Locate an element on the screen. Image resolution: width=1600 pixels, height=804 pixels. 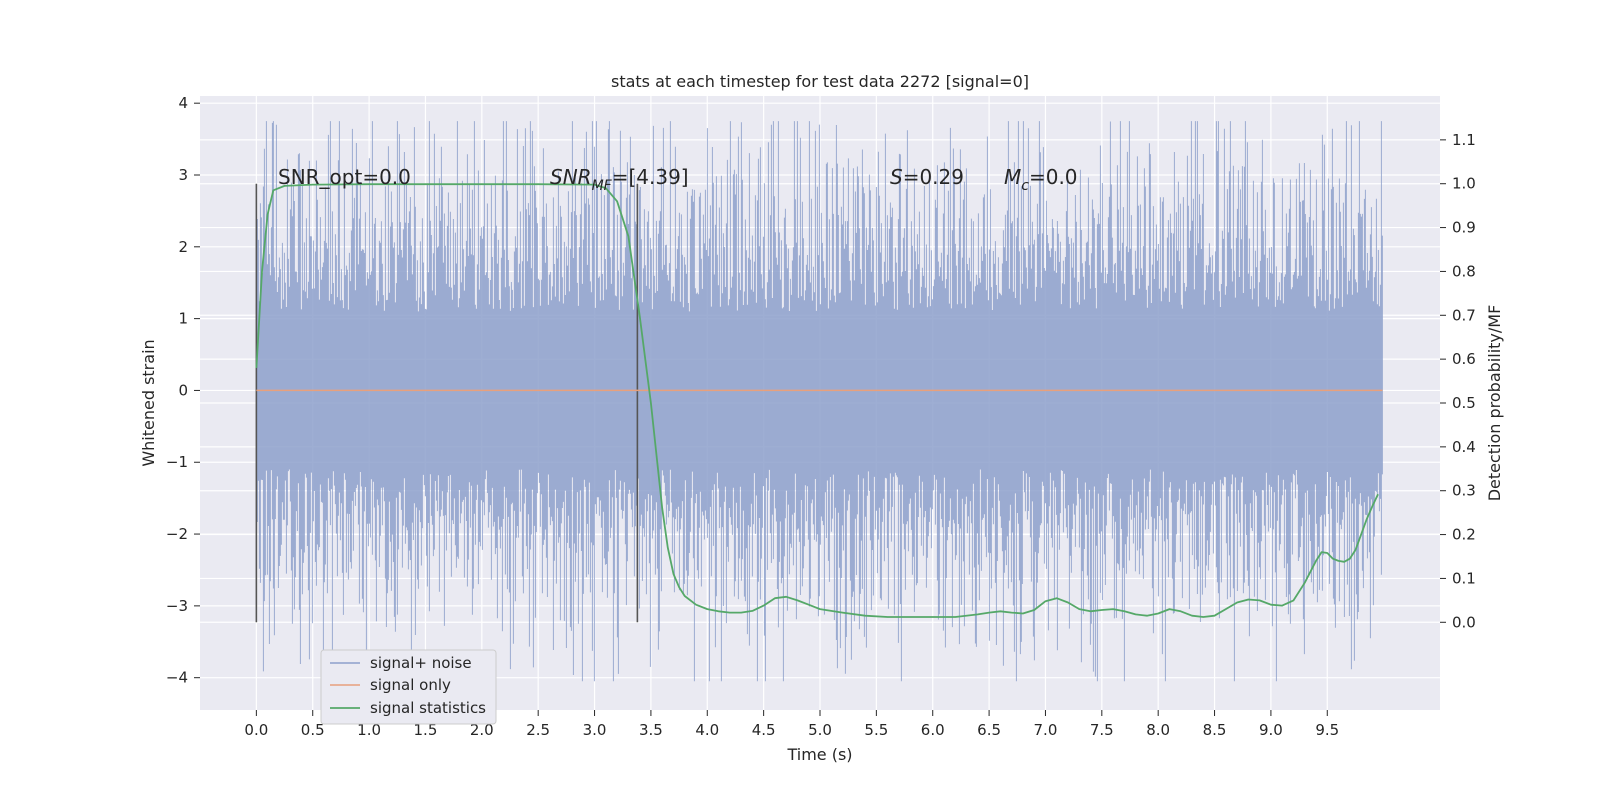
x-tick-label: 9.5 is located at coordinates (1327, 730).